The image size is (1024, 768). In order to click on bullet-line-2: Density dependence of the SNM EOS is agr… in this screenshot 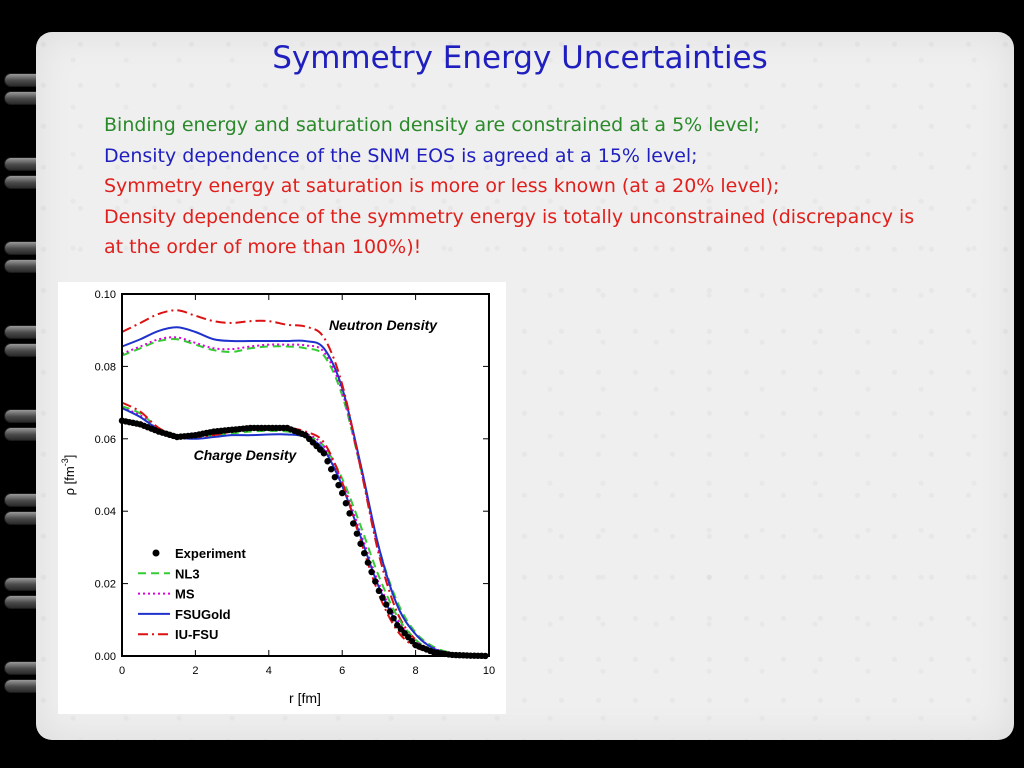, I will do `click(401, 155)`.